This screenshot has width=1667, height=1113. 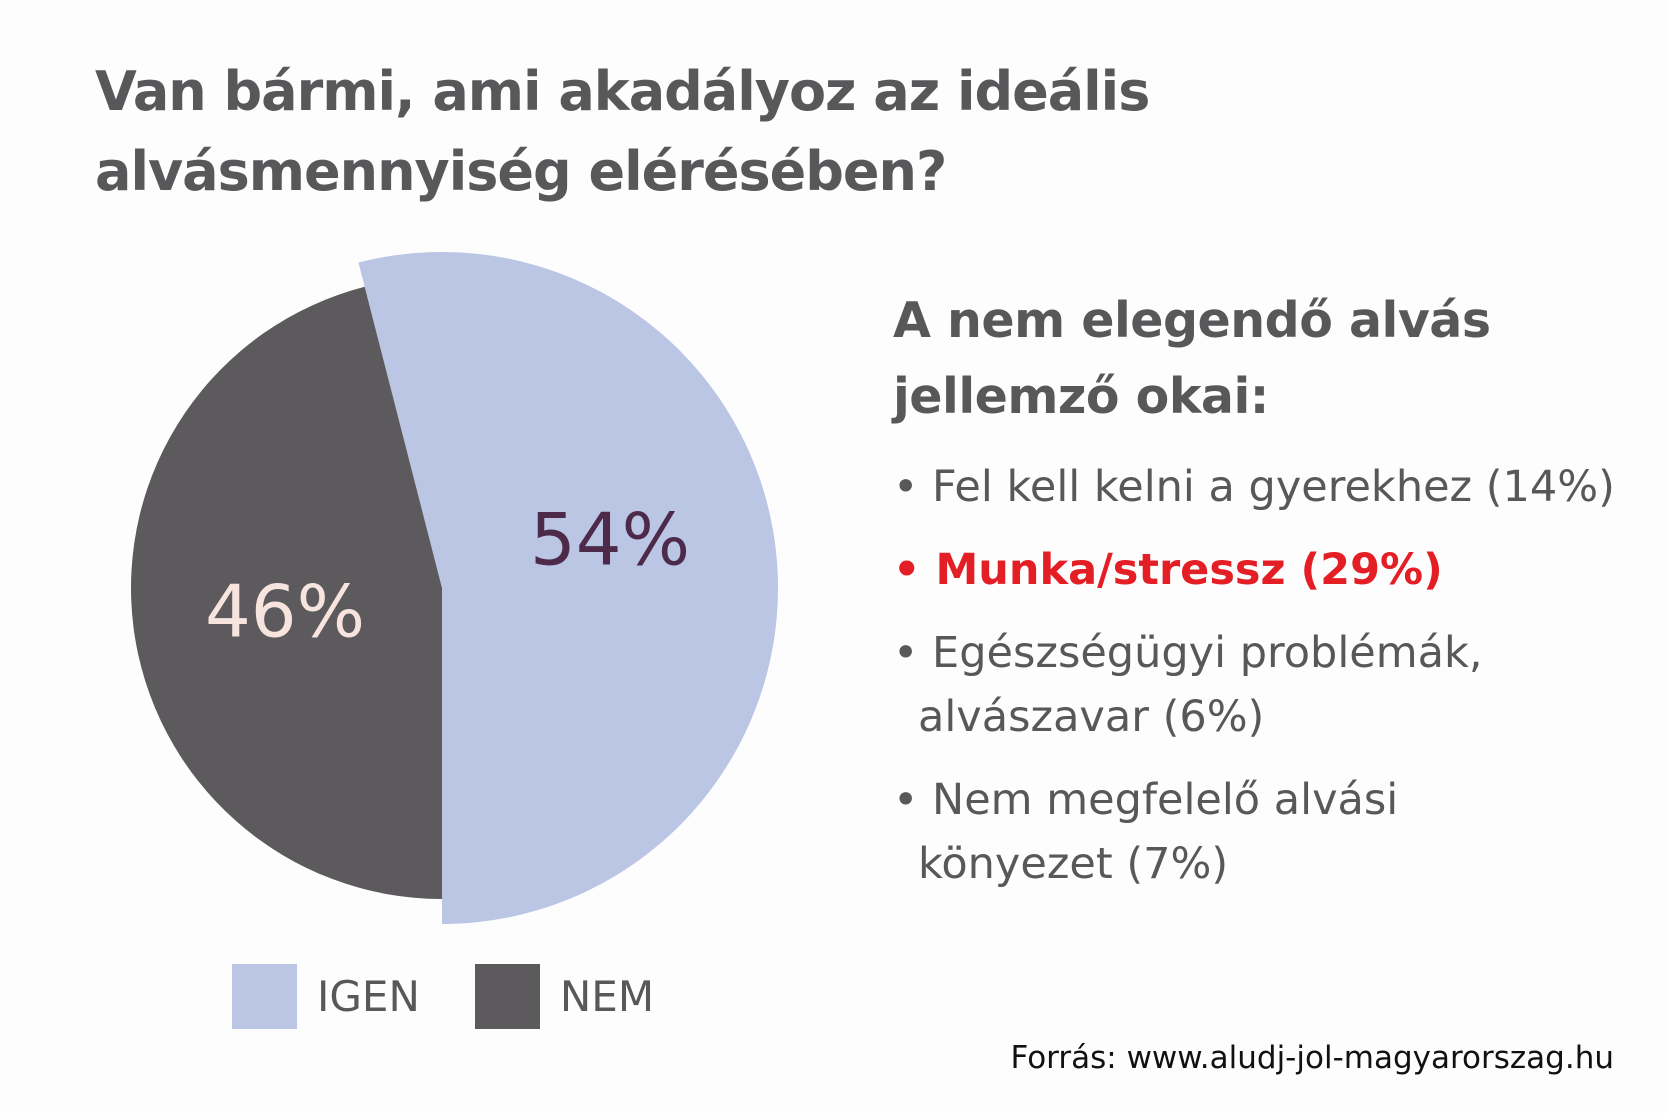 I want to click on pie-label-nem: 46%, so click(x=285, y=612).